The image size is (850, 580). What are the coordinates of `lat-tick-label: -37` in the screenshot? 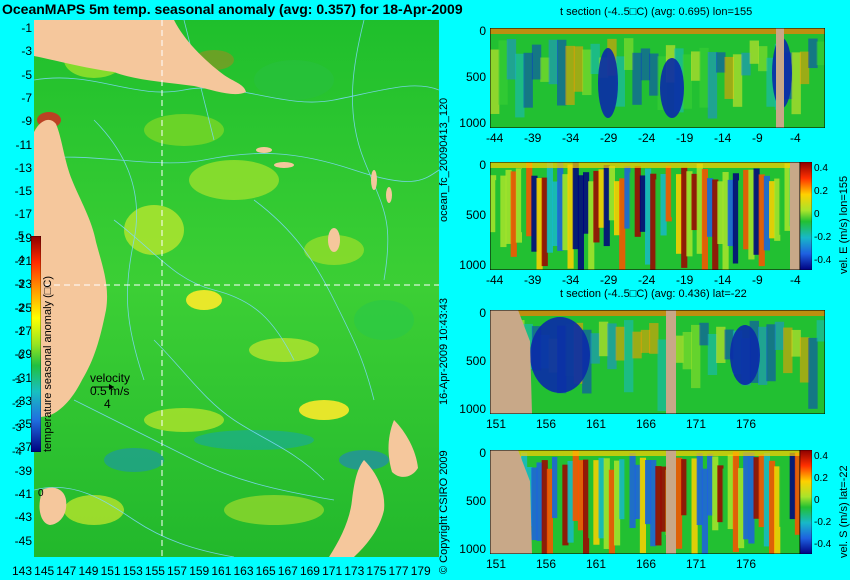 It's located at (23, 447).